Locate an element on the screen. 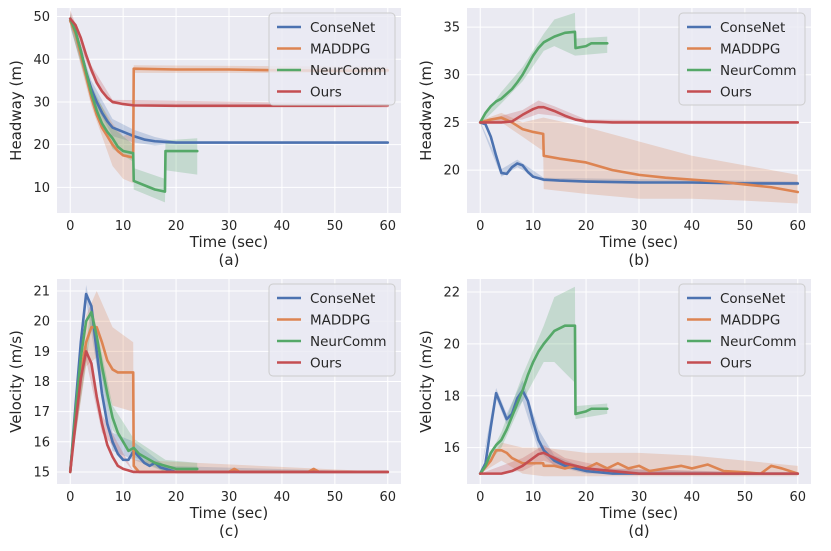 This screenshot has height=551, width=831. series-group-a is located at coordinates (229, 106).